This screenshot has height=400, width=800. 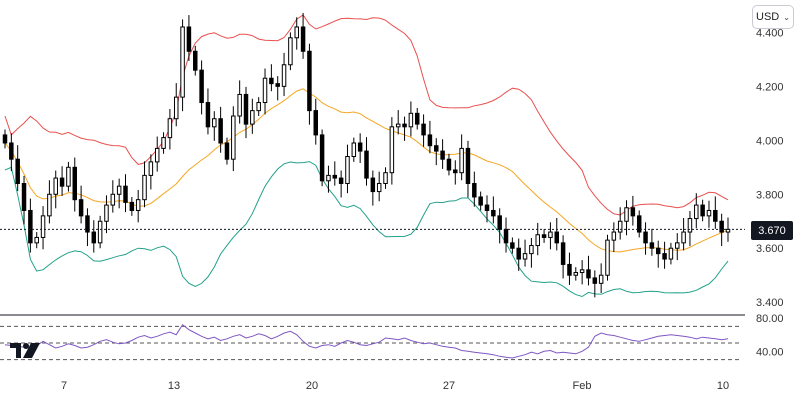 I want to click on y-axis-tick-label: 3.400, so click(x=770, y=303).